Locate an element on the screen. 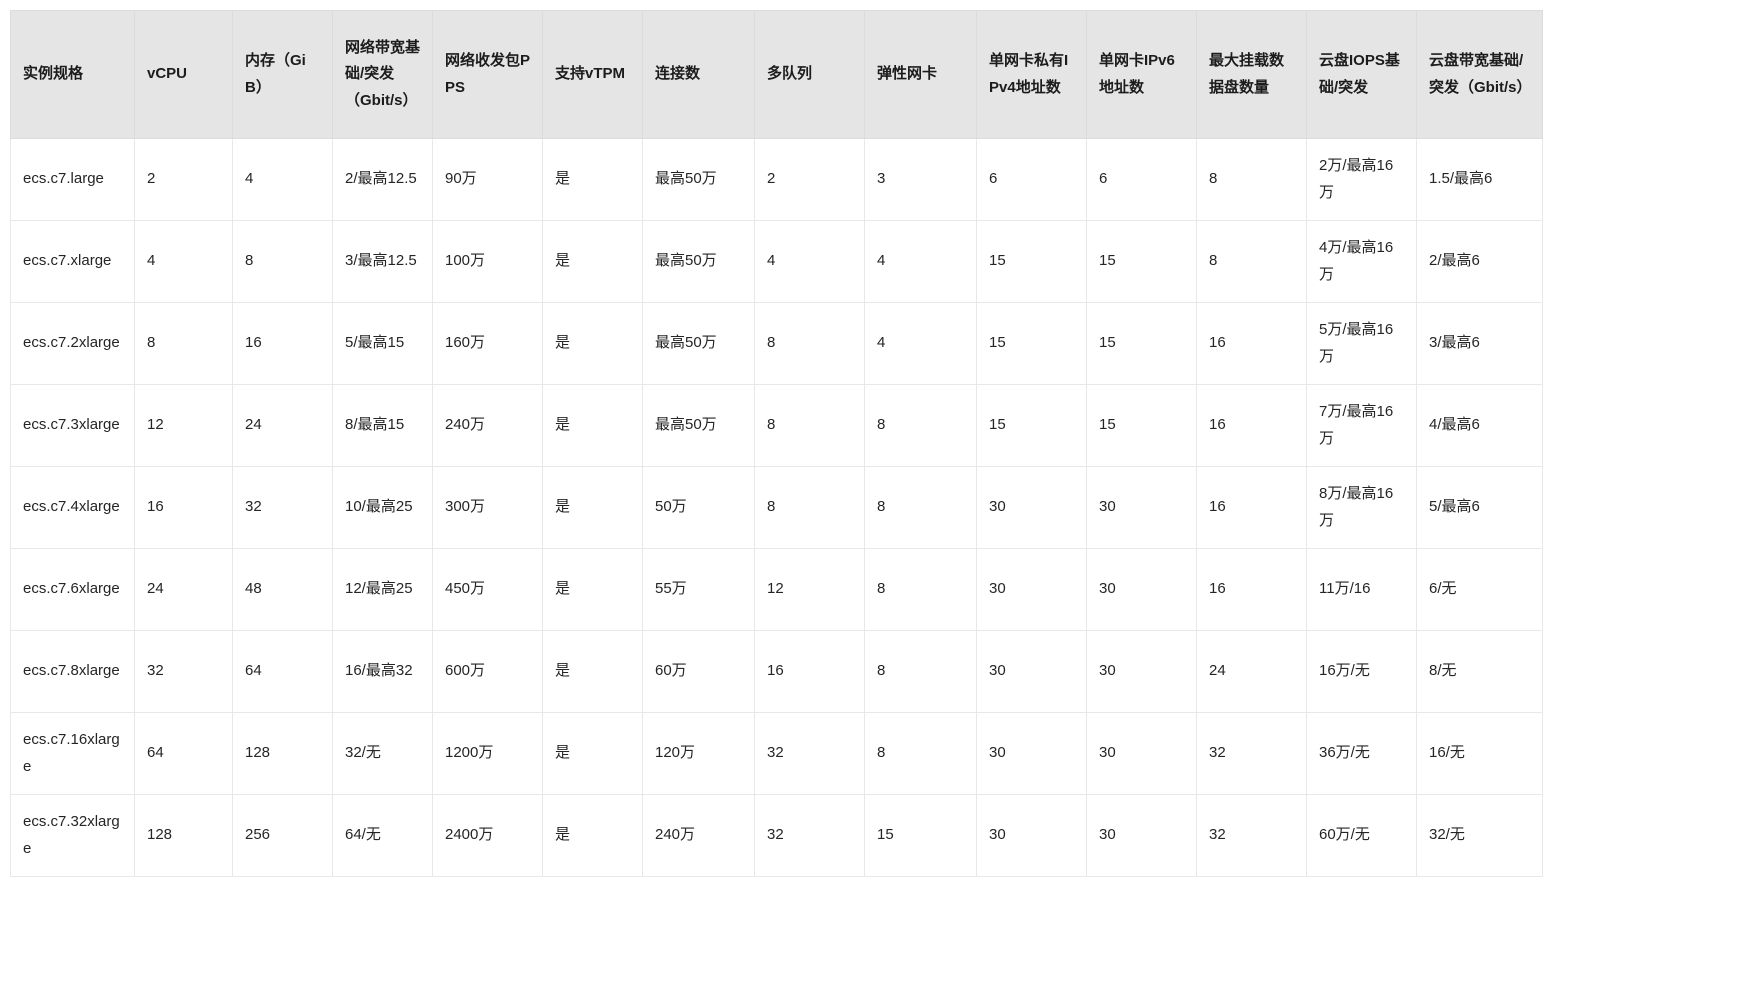 This screenshot has height=1002, width=1752. cell-network-bandwidth: 3/最高12.5 is located at coordinates (382, 261).